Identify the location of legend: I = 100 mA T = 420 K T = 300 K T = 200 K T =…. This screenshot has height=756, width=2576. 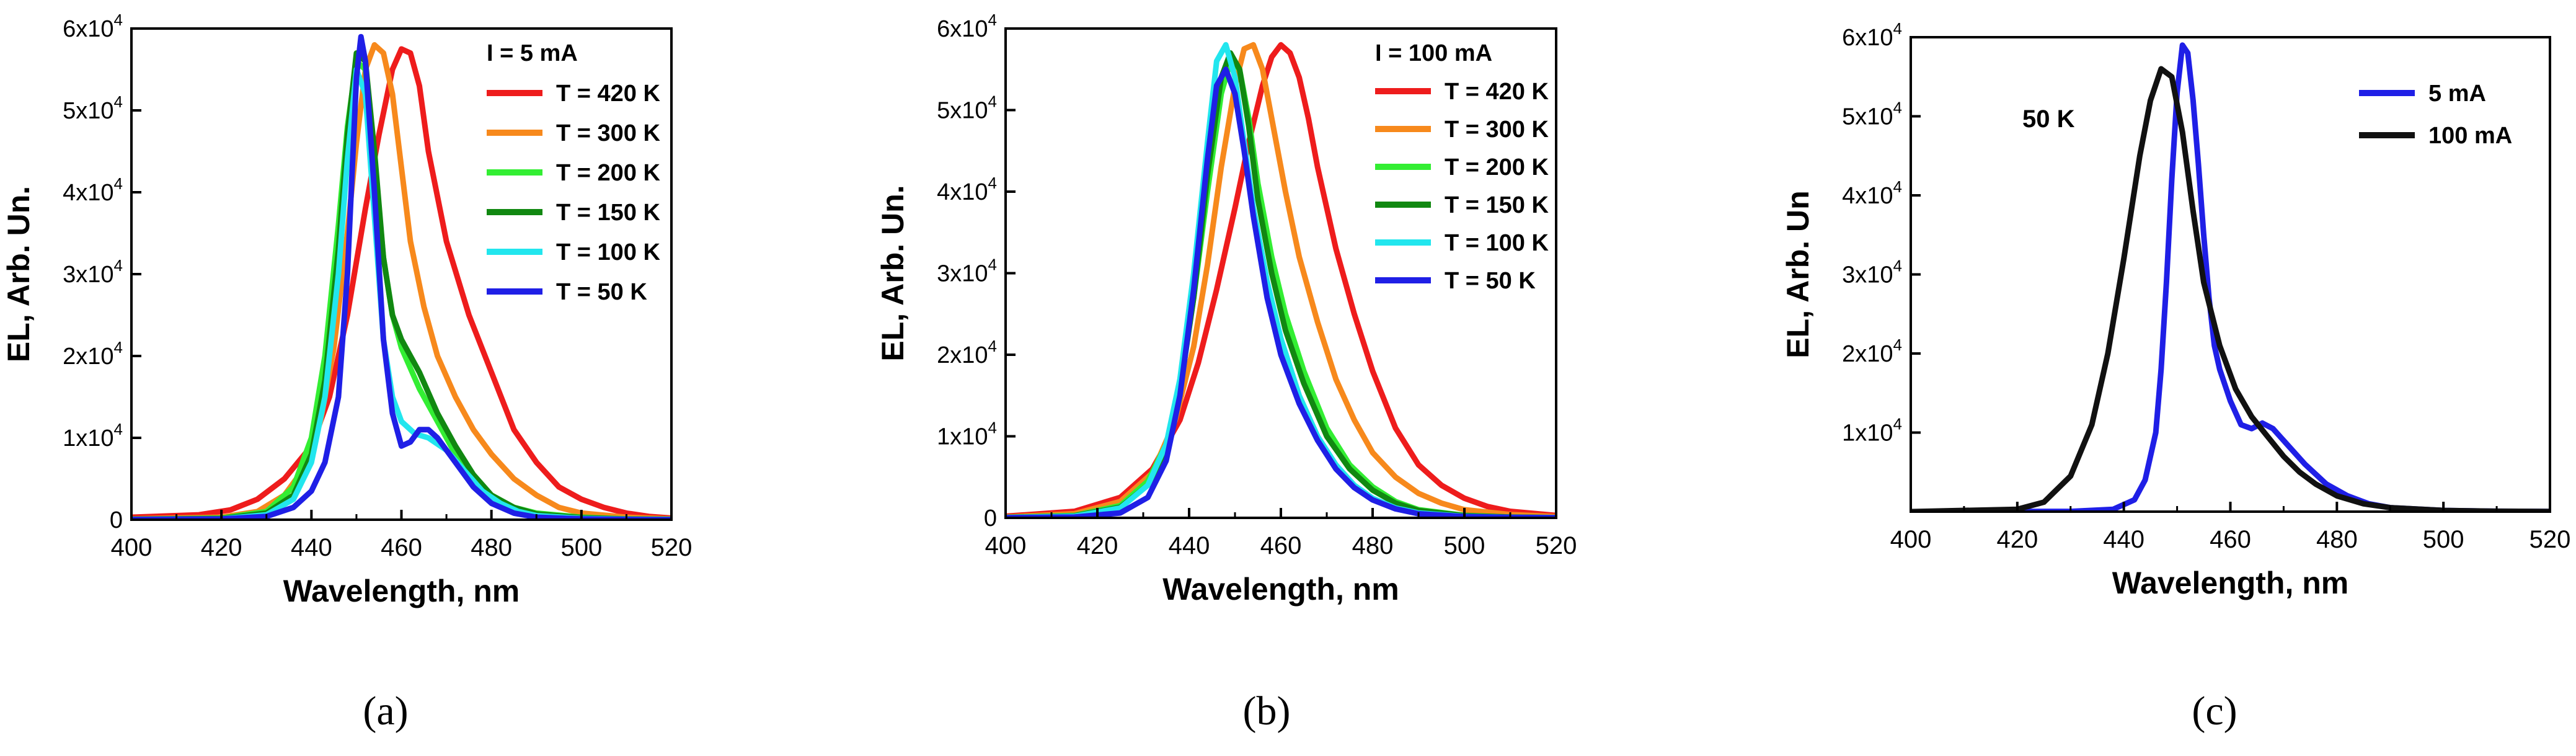
(1462, 167).